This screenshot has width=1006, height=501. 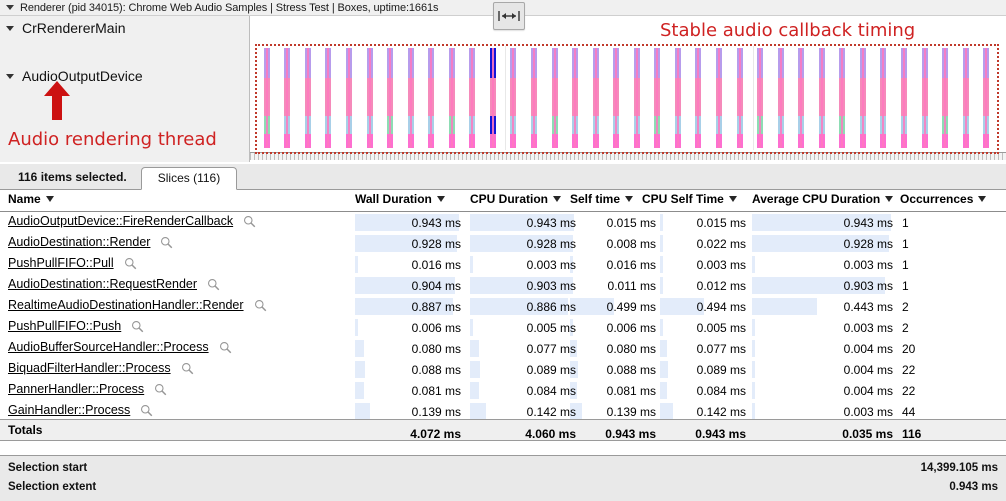 What do you see at coordinates (509, 16) in the screenshot?
I see `horizontal-resize-handle` at bounding box center [509, 16].